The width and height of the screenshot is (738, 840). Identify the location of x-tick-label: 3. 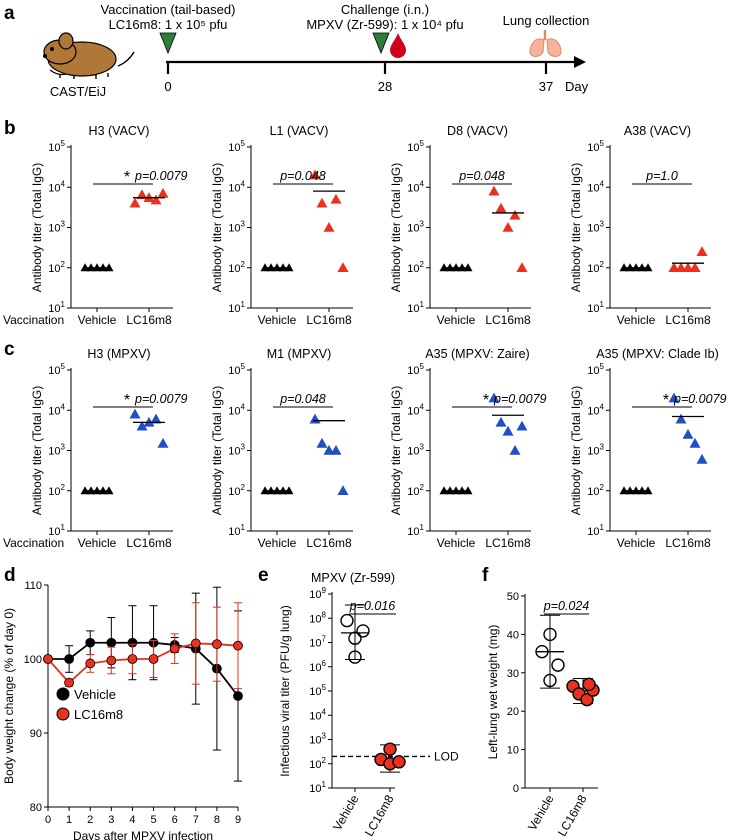
(111, 820).